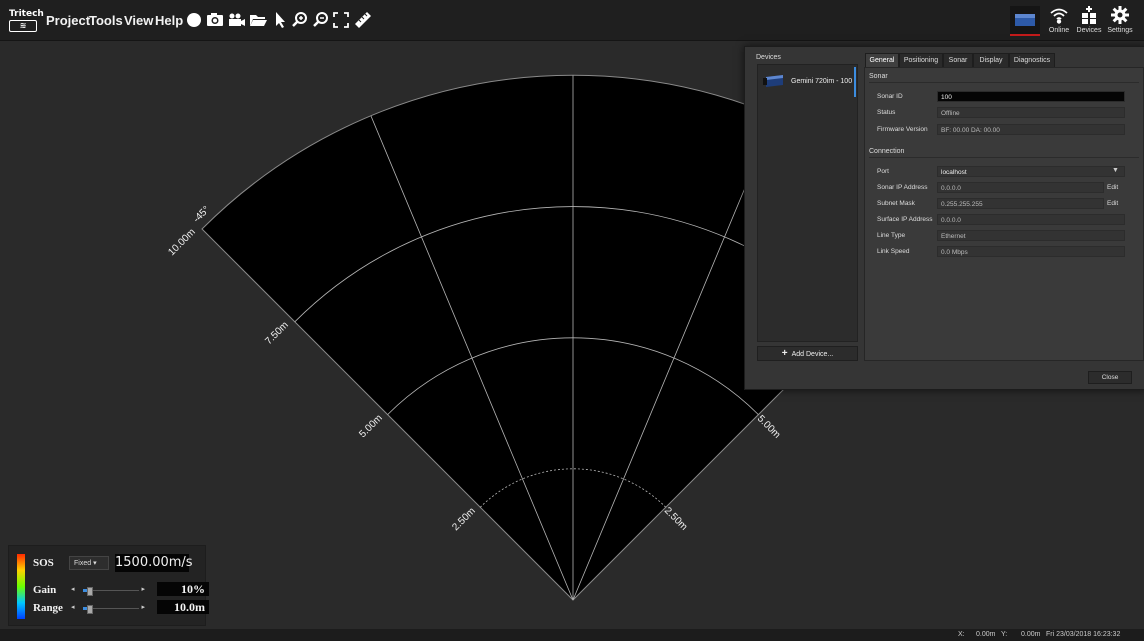 Image resolution: width=1144 pixels, height=641 pixels. Describe the element at coordinates (111, 609) in the screenshot. I see `range-slider-track` at that location.